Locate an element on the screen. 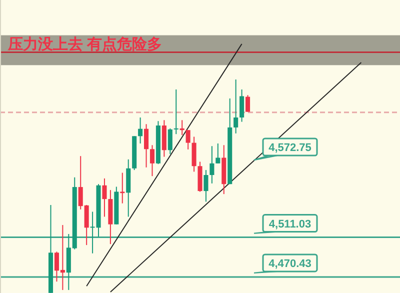  annotation: 压力没上去 有点危险多 is located at coordinates (84, 44).